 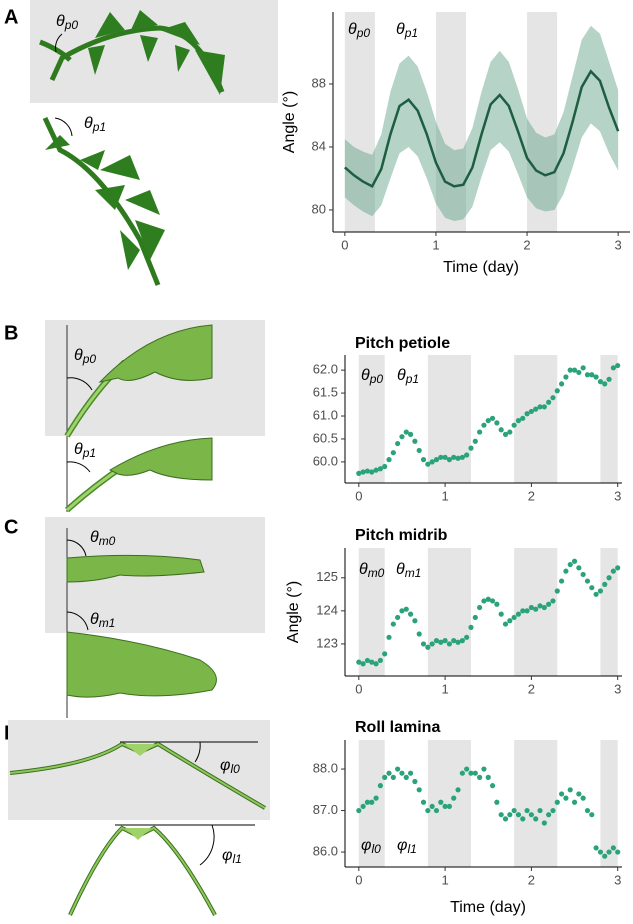 I want to click on illustration-label: θm0, so click(x=103, y=538).